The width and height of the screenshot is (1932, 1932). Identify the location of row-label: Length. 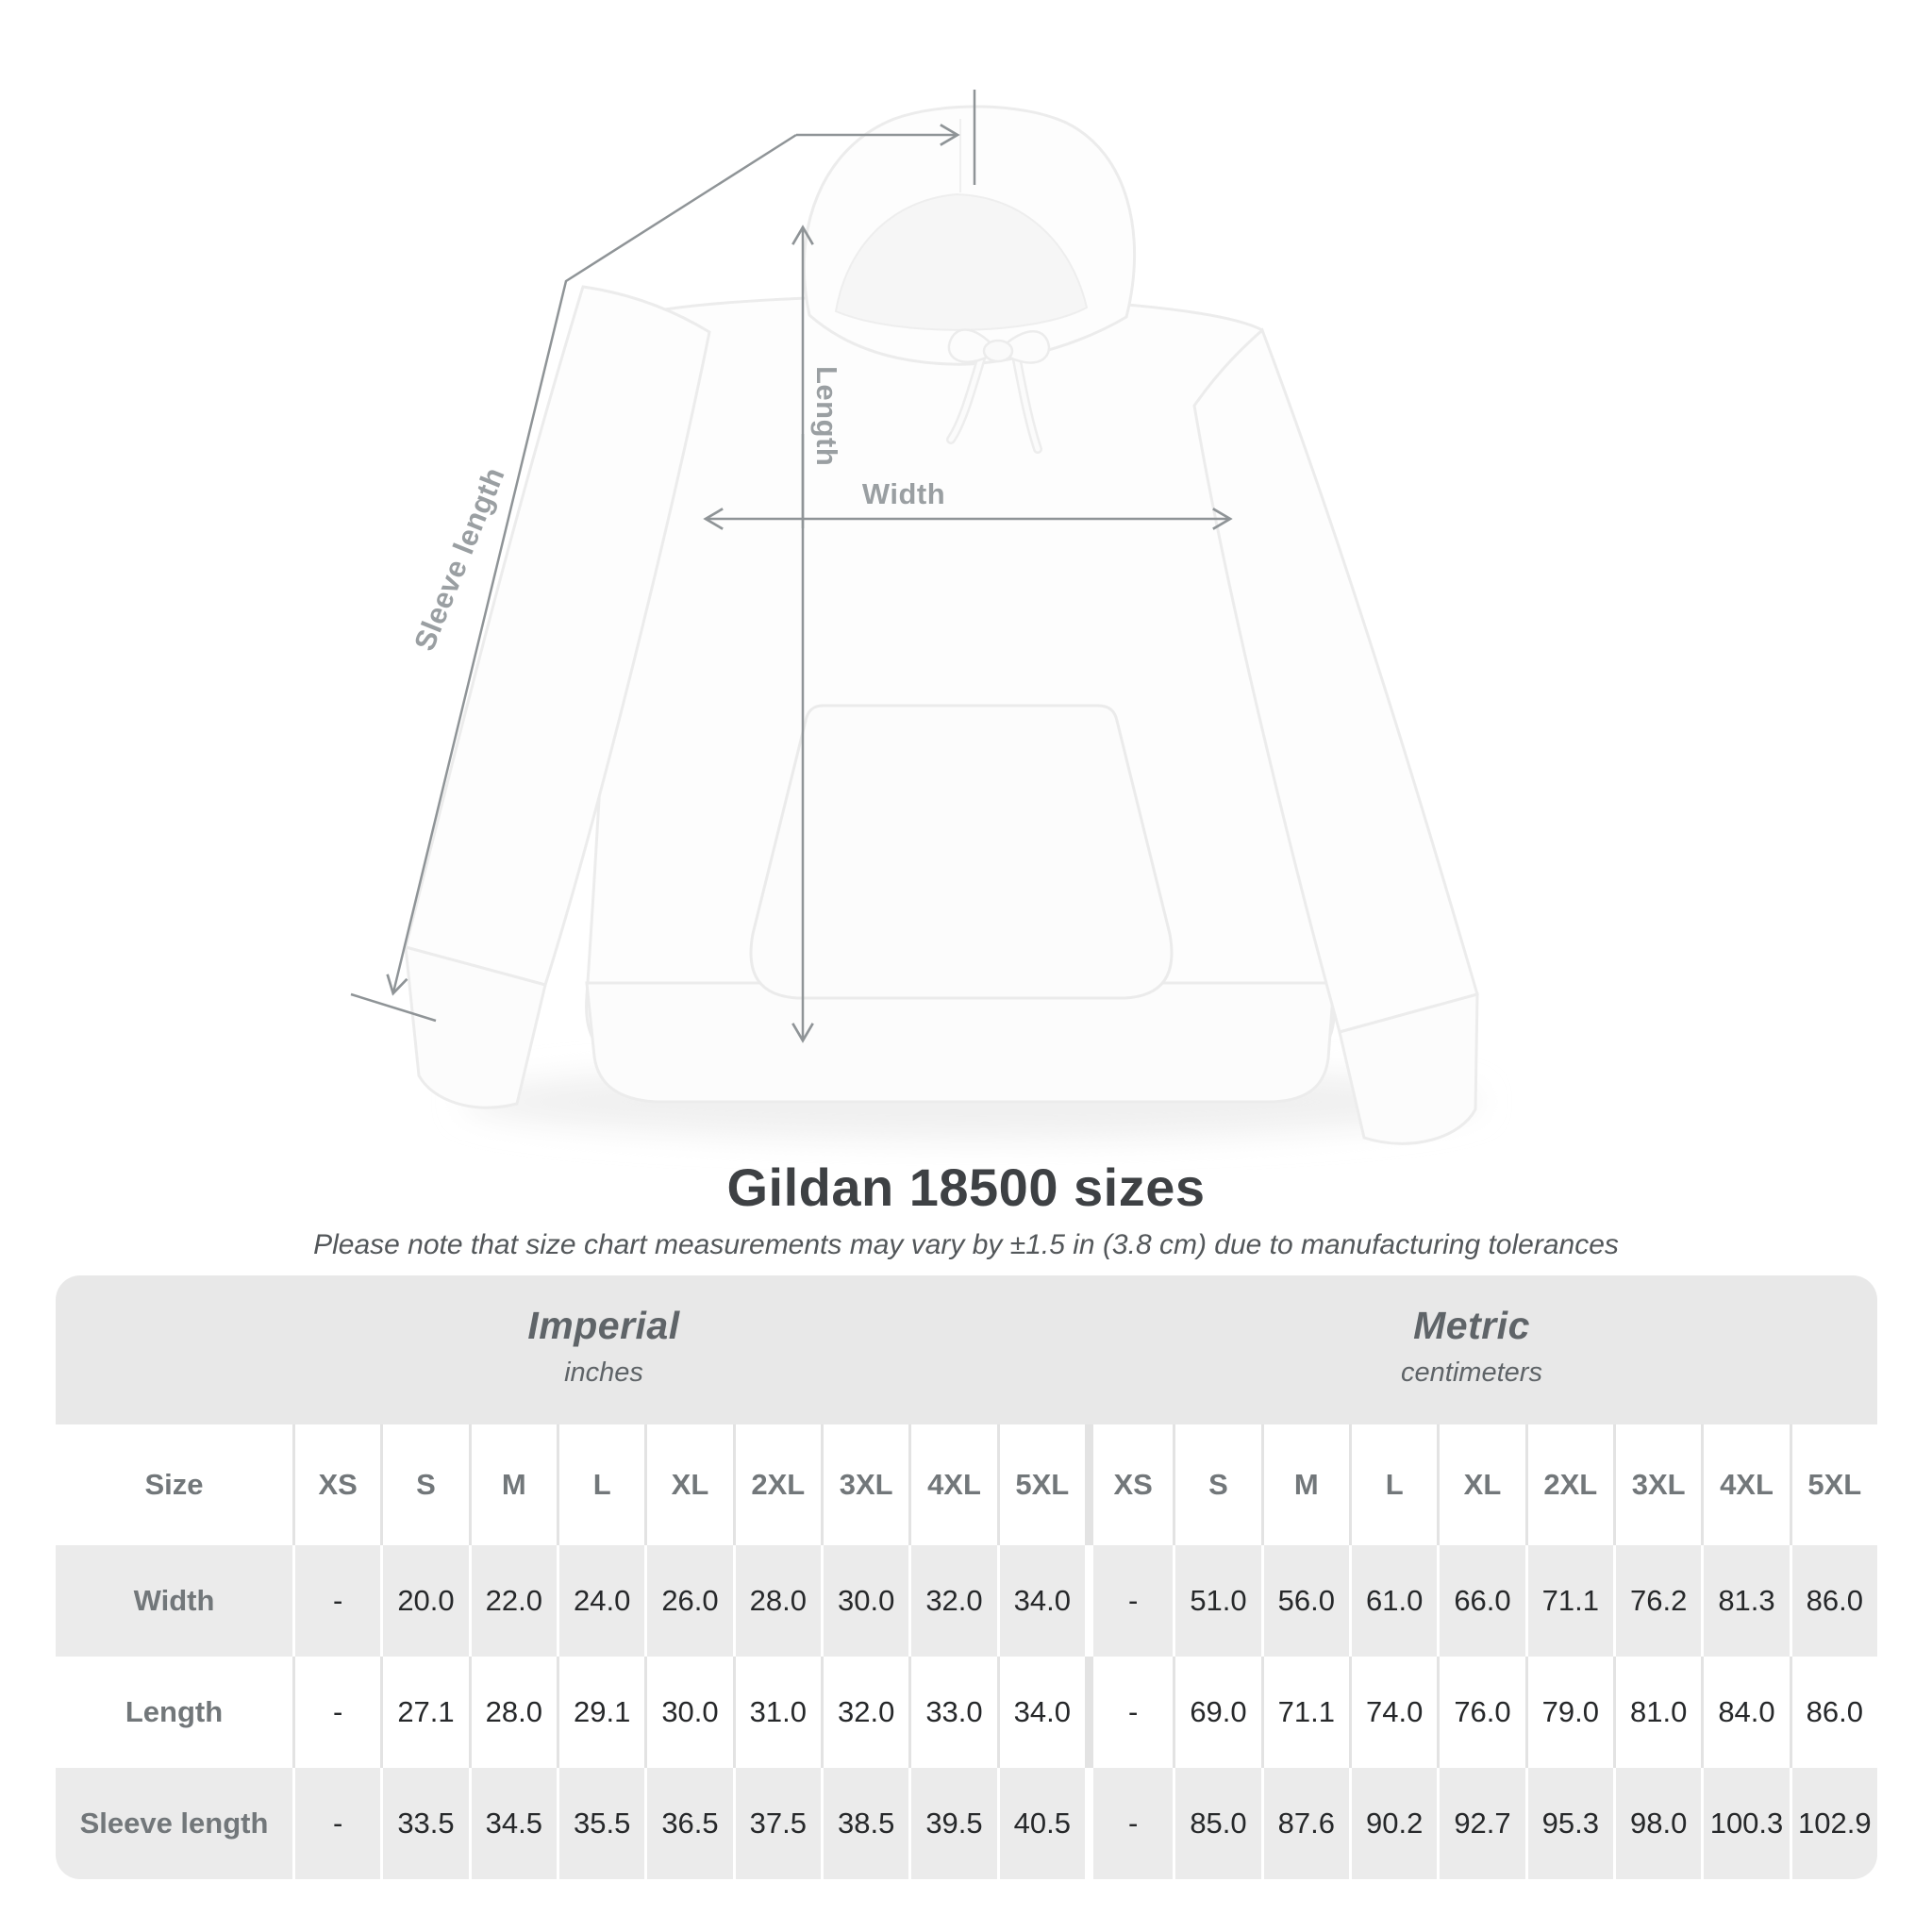
(175, 1711).